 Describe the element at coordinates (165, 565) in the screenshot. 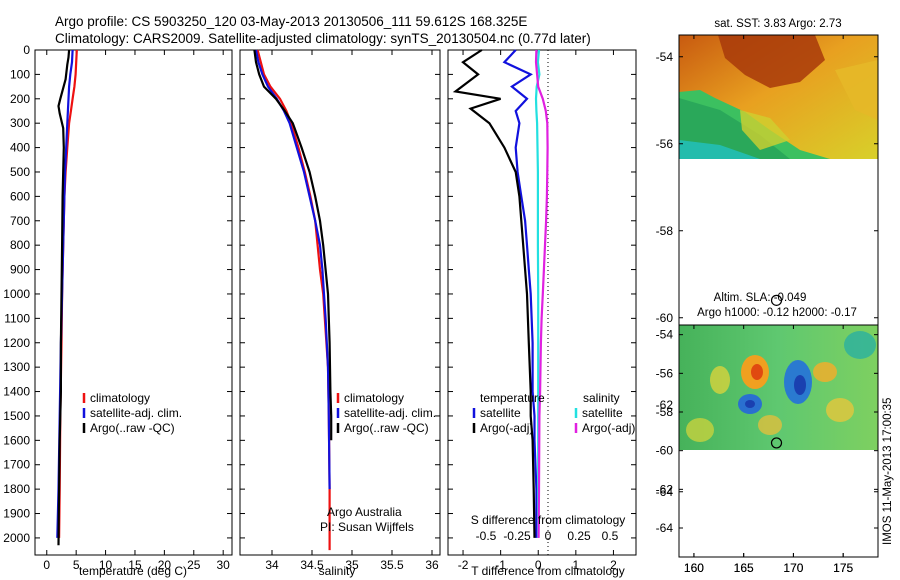

I see `x-tick-label: 20` at that location.